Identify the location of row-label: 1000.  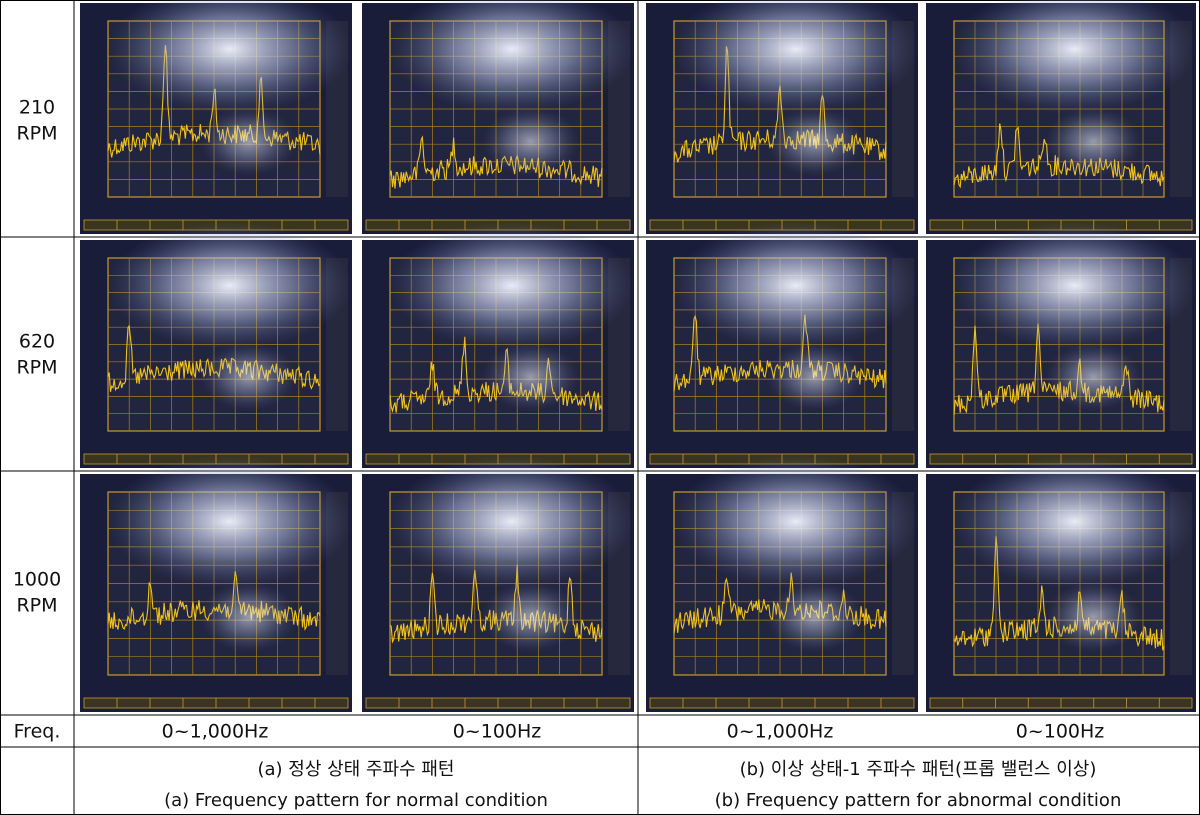
(37, 580).